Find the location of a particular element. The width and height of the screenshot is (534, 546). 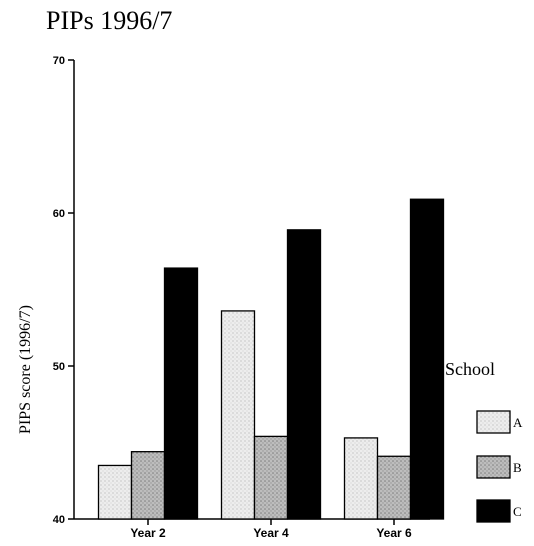

y-tick-label: 70 is located at coordinates (59, 61).